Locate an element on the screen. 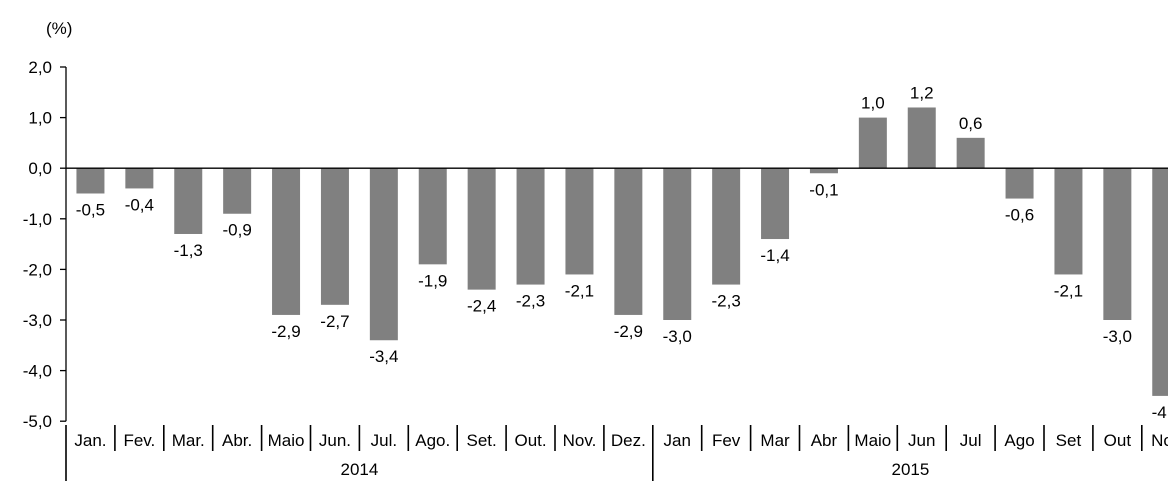  category-label: Jan is located at coordinates (677, 440).